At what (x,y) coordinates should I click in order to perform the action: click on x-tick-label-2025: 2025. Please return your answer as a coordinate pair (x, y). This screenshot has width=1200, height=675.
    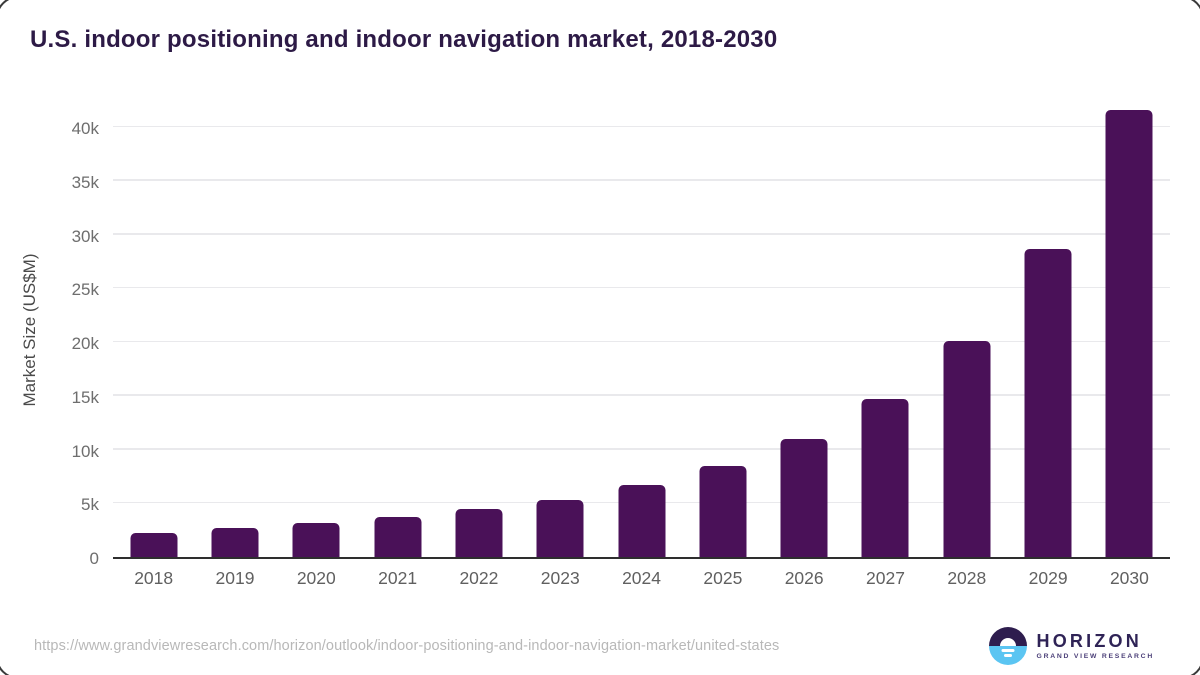
    Looking at the image, I should click on (723, 578).